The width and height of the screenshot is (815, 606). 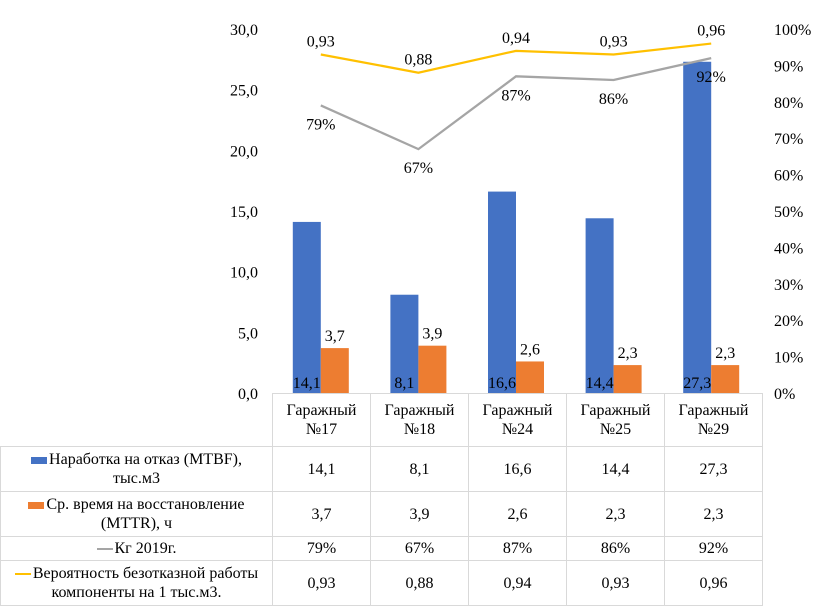 What do you see at coordinates (713, 583) in the screenshot?
I see `table-cell: 0,96` at bounding box center [713, 583].